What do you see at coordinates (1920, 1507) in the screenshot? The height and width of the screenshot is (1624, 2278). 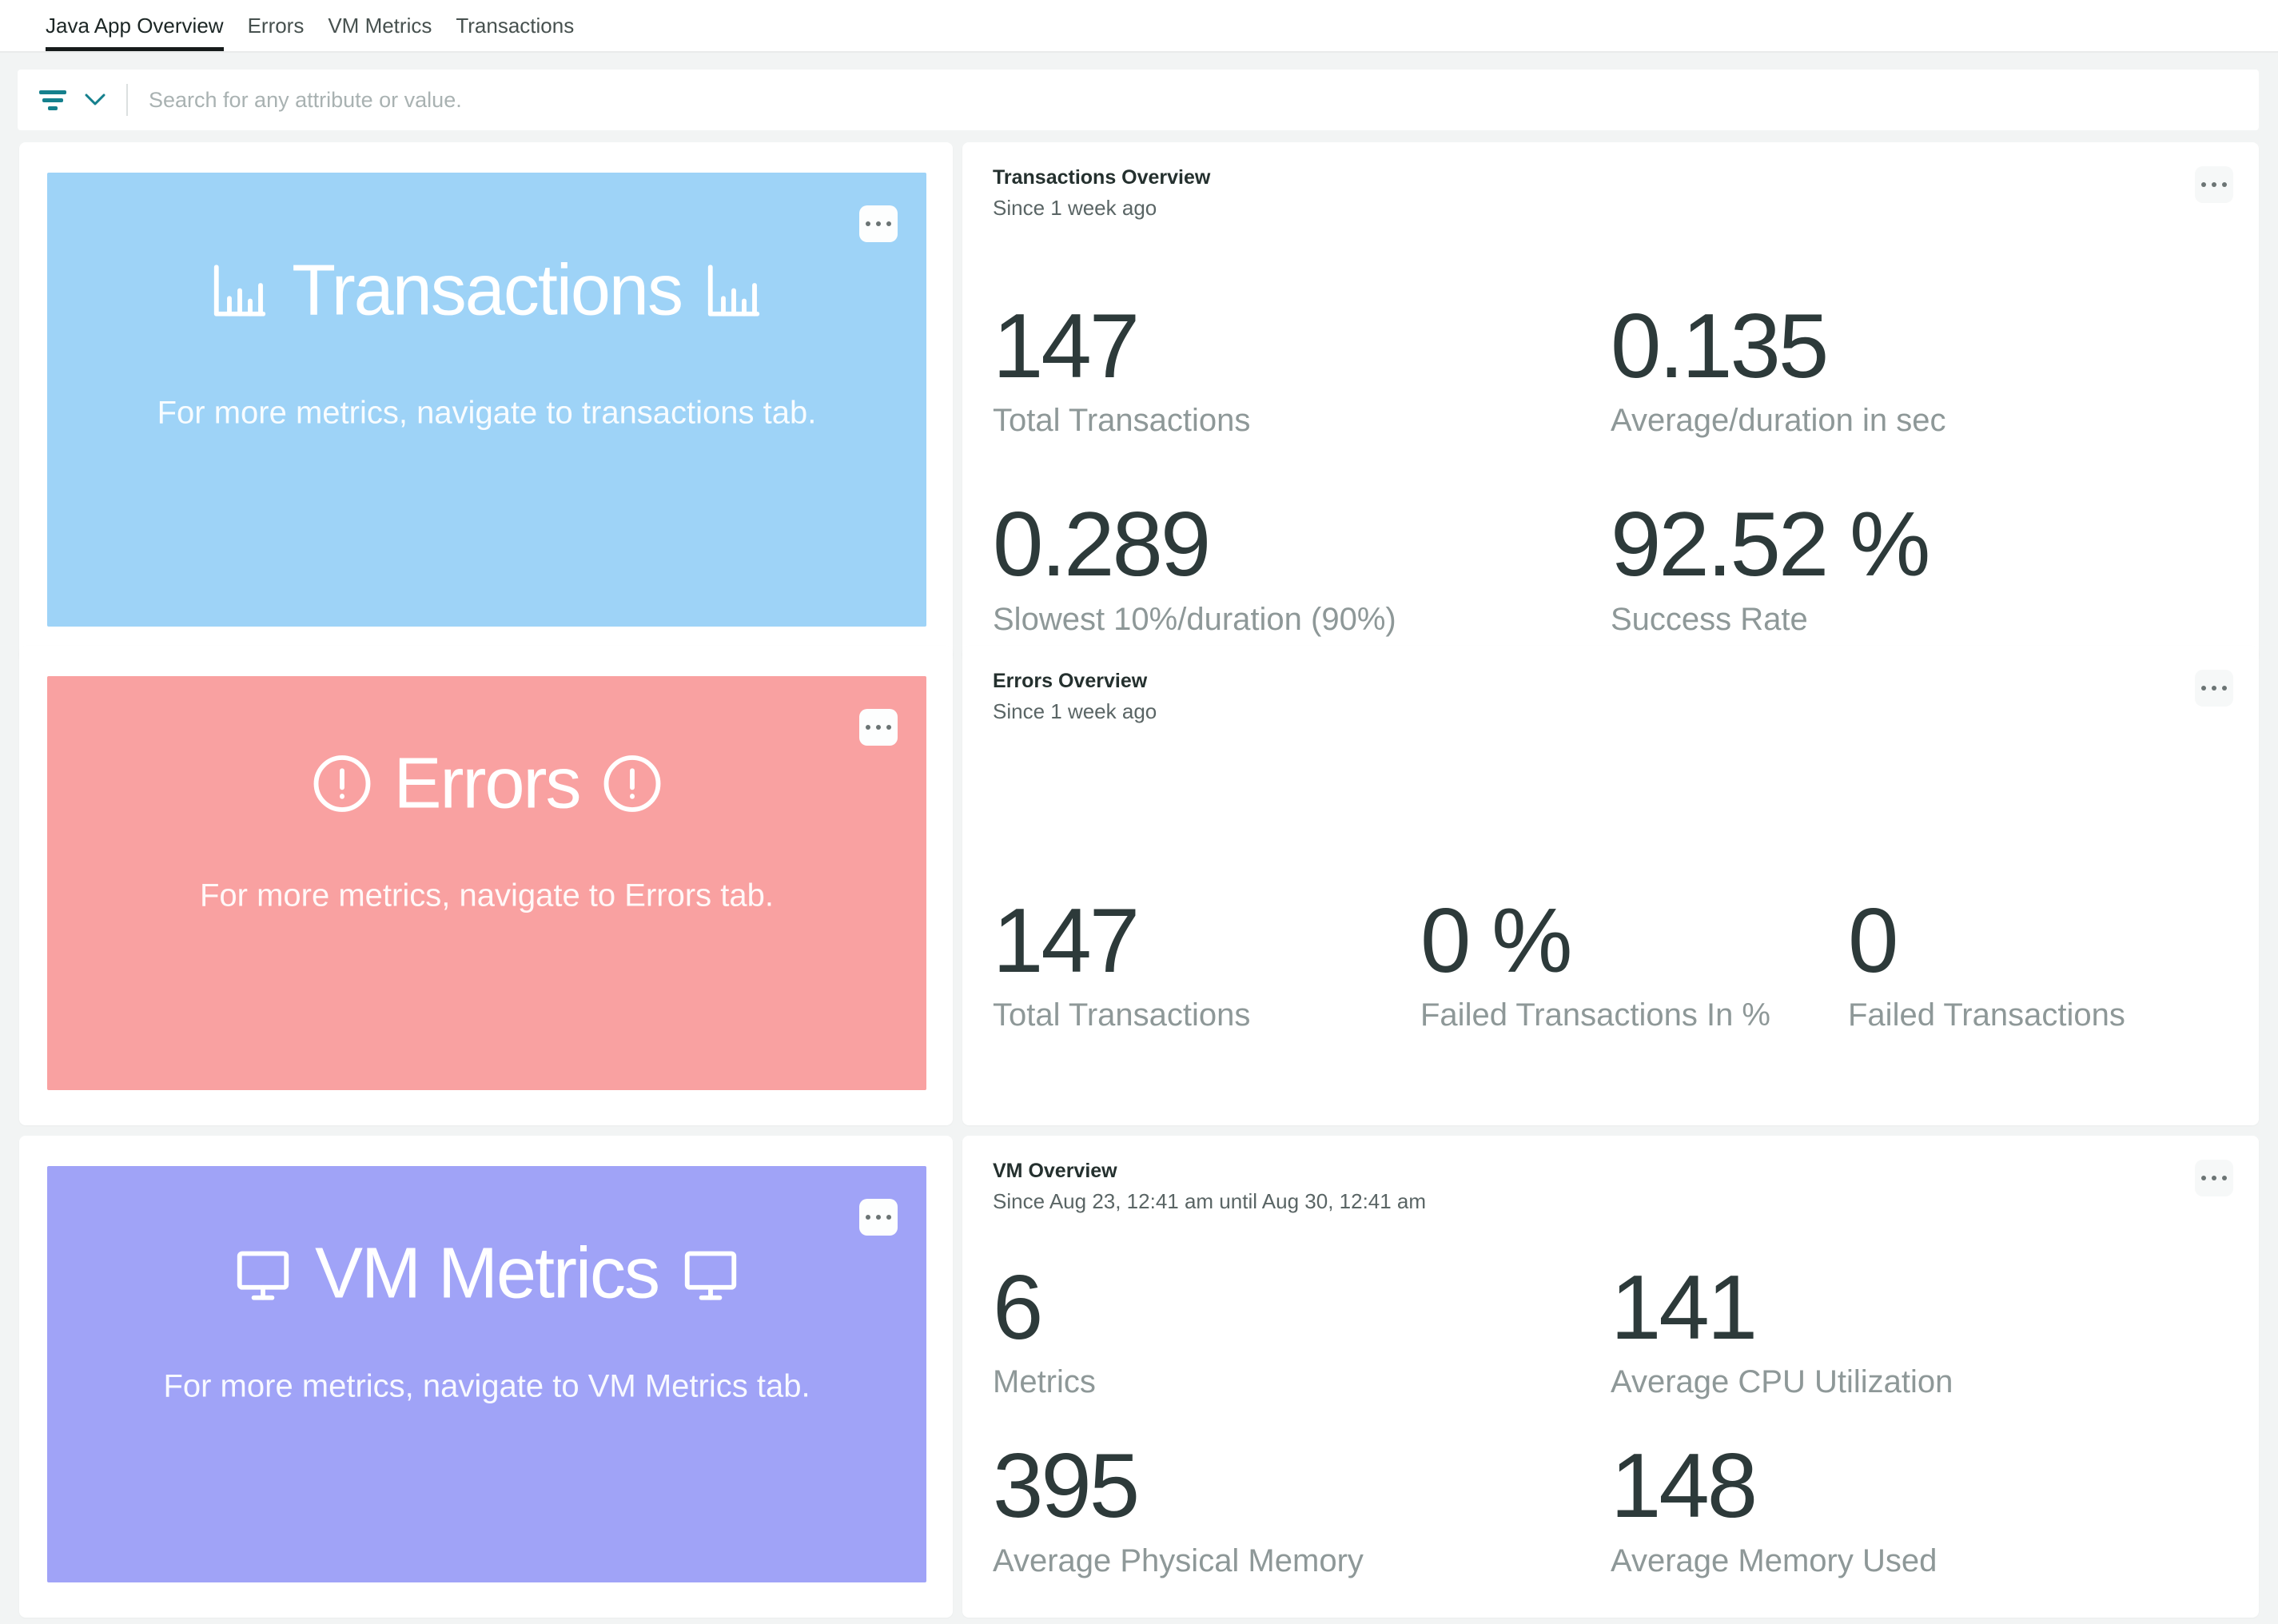 I see `metric: 148 Average Memory Used` at bounding box center [1920, 1507].